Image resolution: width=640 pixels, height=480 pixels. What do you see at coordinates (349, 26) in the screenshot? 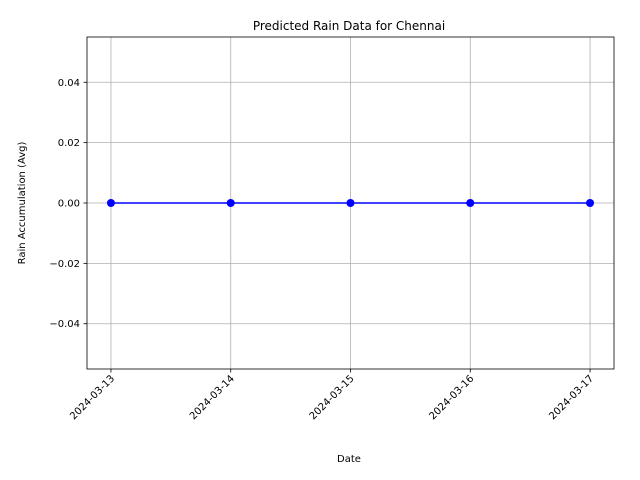
I see `chart-title: Predicted Rain Data for Chennai` at bounding box center [349, 26].